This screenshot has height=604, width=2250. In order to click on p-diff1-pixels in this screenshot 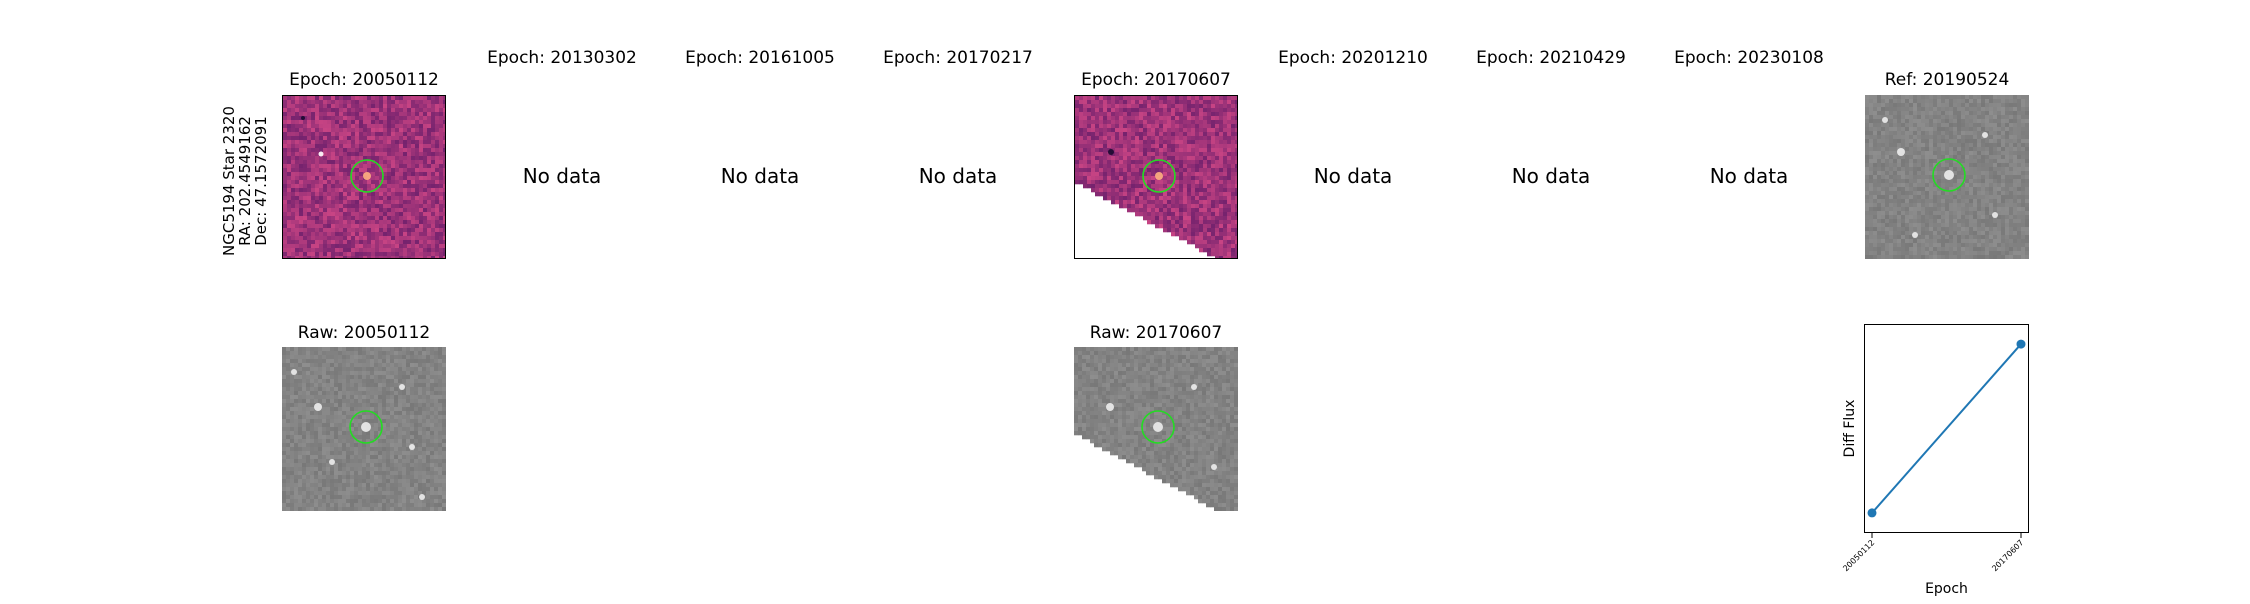, I will do `click(364, 177)`.